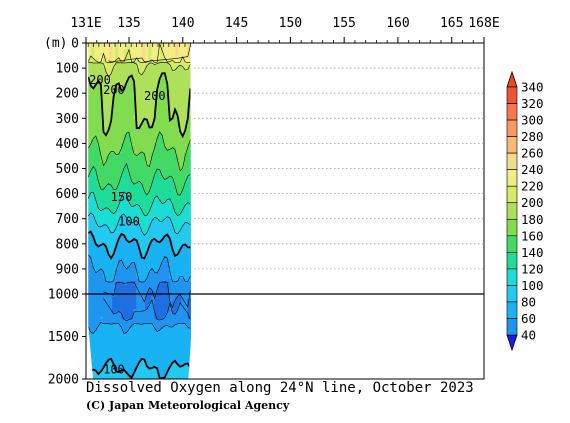 The height and width of the screenshot is (423, 570). What do you see at coordinates (532, 202) in the screenshot?
I see `colorbar-label: 200` at bounding box center [532, 202].